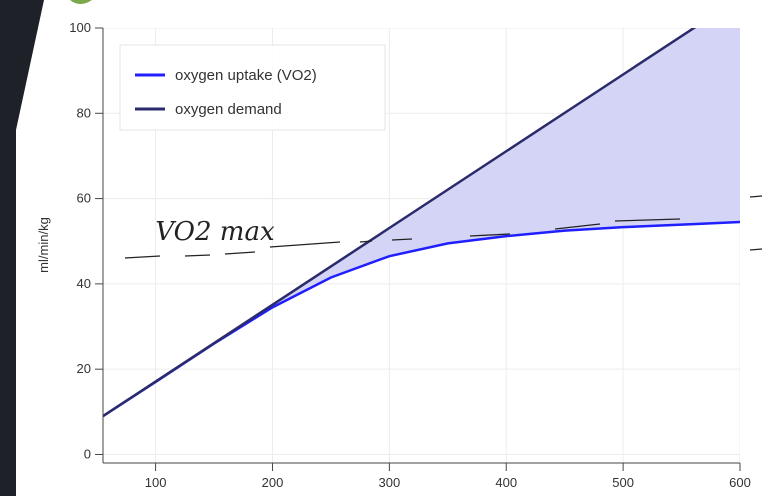  I want to click on x-tick-label: 300, so click(390, 482).